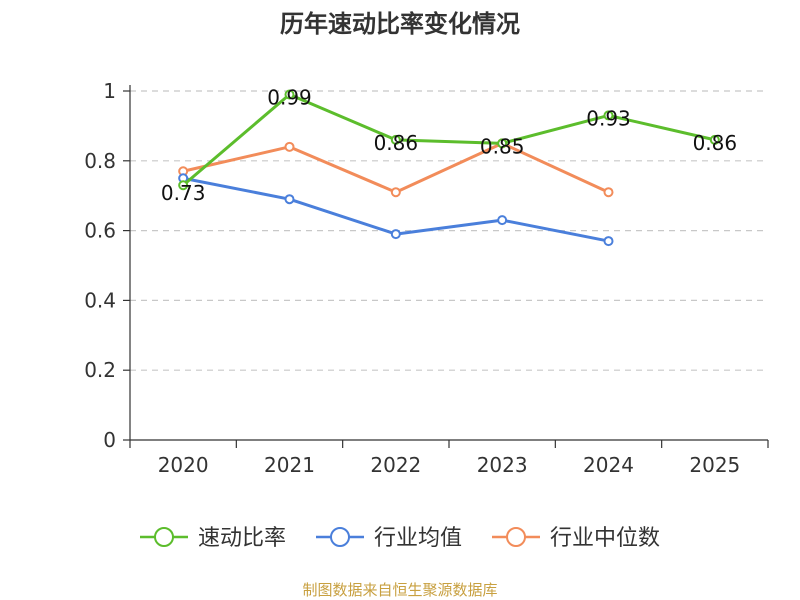 This screenshot has width=800, height=600. What do you see at coordinates (242, 538) in the screenshot?
I see `legend-label: 速动比率` at bounding box center [242, 538].